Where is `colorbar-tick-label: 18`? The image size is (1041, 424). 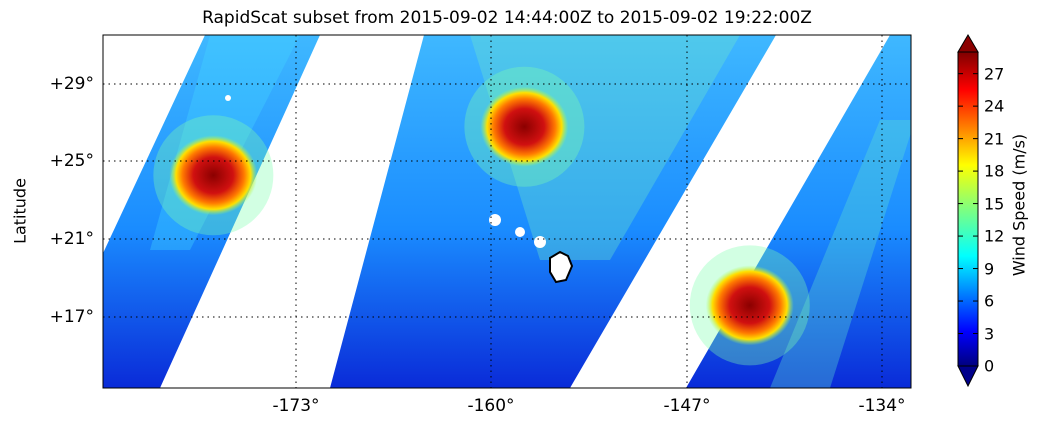
colorbar-tick-label: 18 is located at coordinates (994, 171).